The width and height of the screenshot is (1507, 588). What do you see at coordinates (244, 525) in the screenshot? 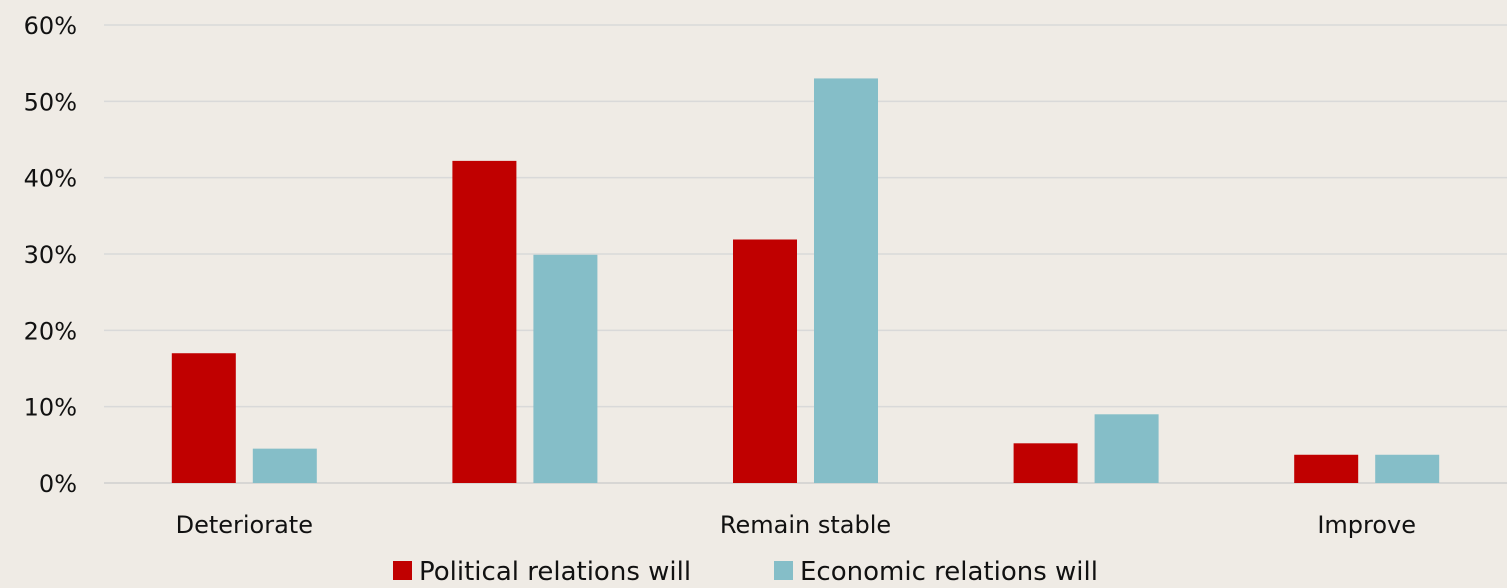
I see `x-category-label: Deteriorate` at bounding box center [244, 525].